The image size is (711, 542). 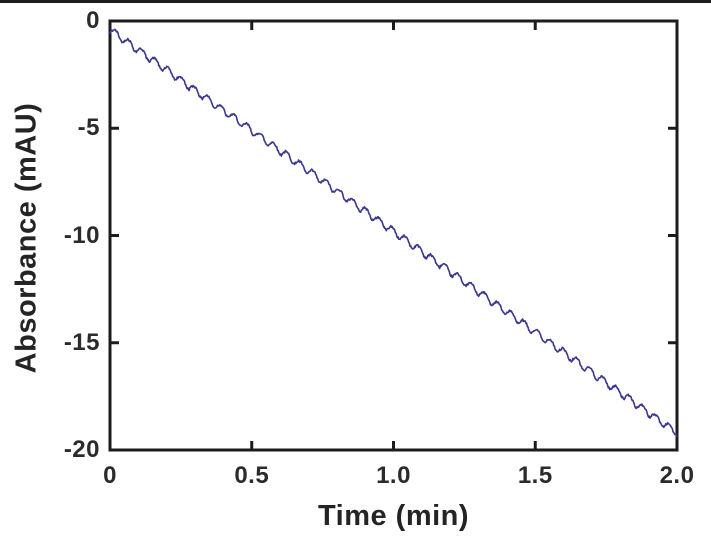 I want to click on x-tick-label: 1.5, so click(x=535, y=475).